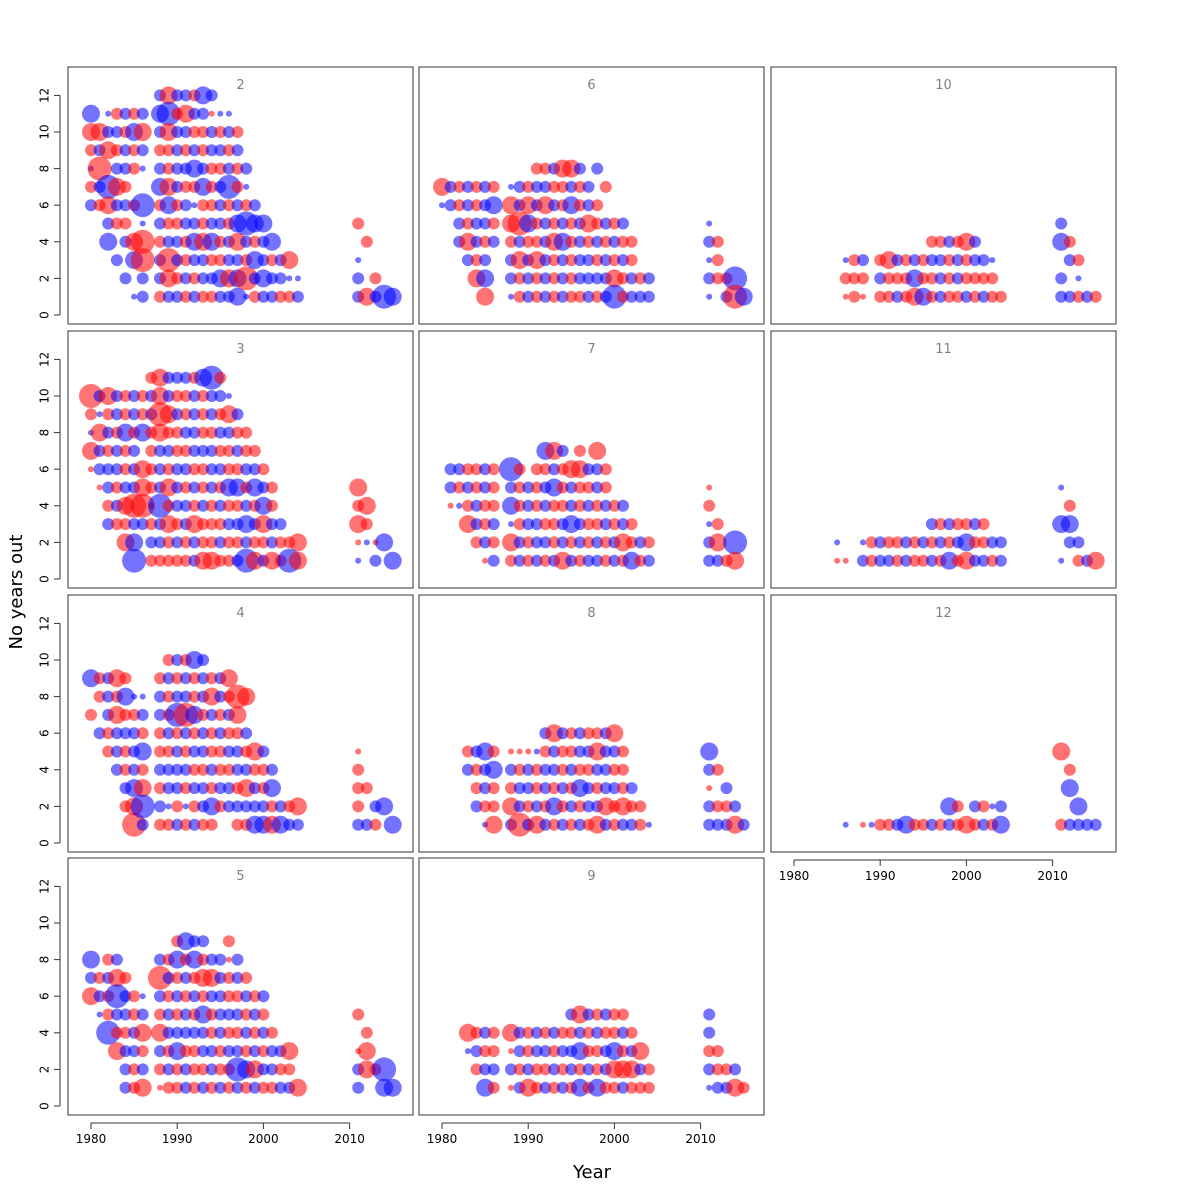  What do you see at coordinates (45, 242) in the screenshot?
I see `y-tick-label: 4` at bounding box center [45, 242].